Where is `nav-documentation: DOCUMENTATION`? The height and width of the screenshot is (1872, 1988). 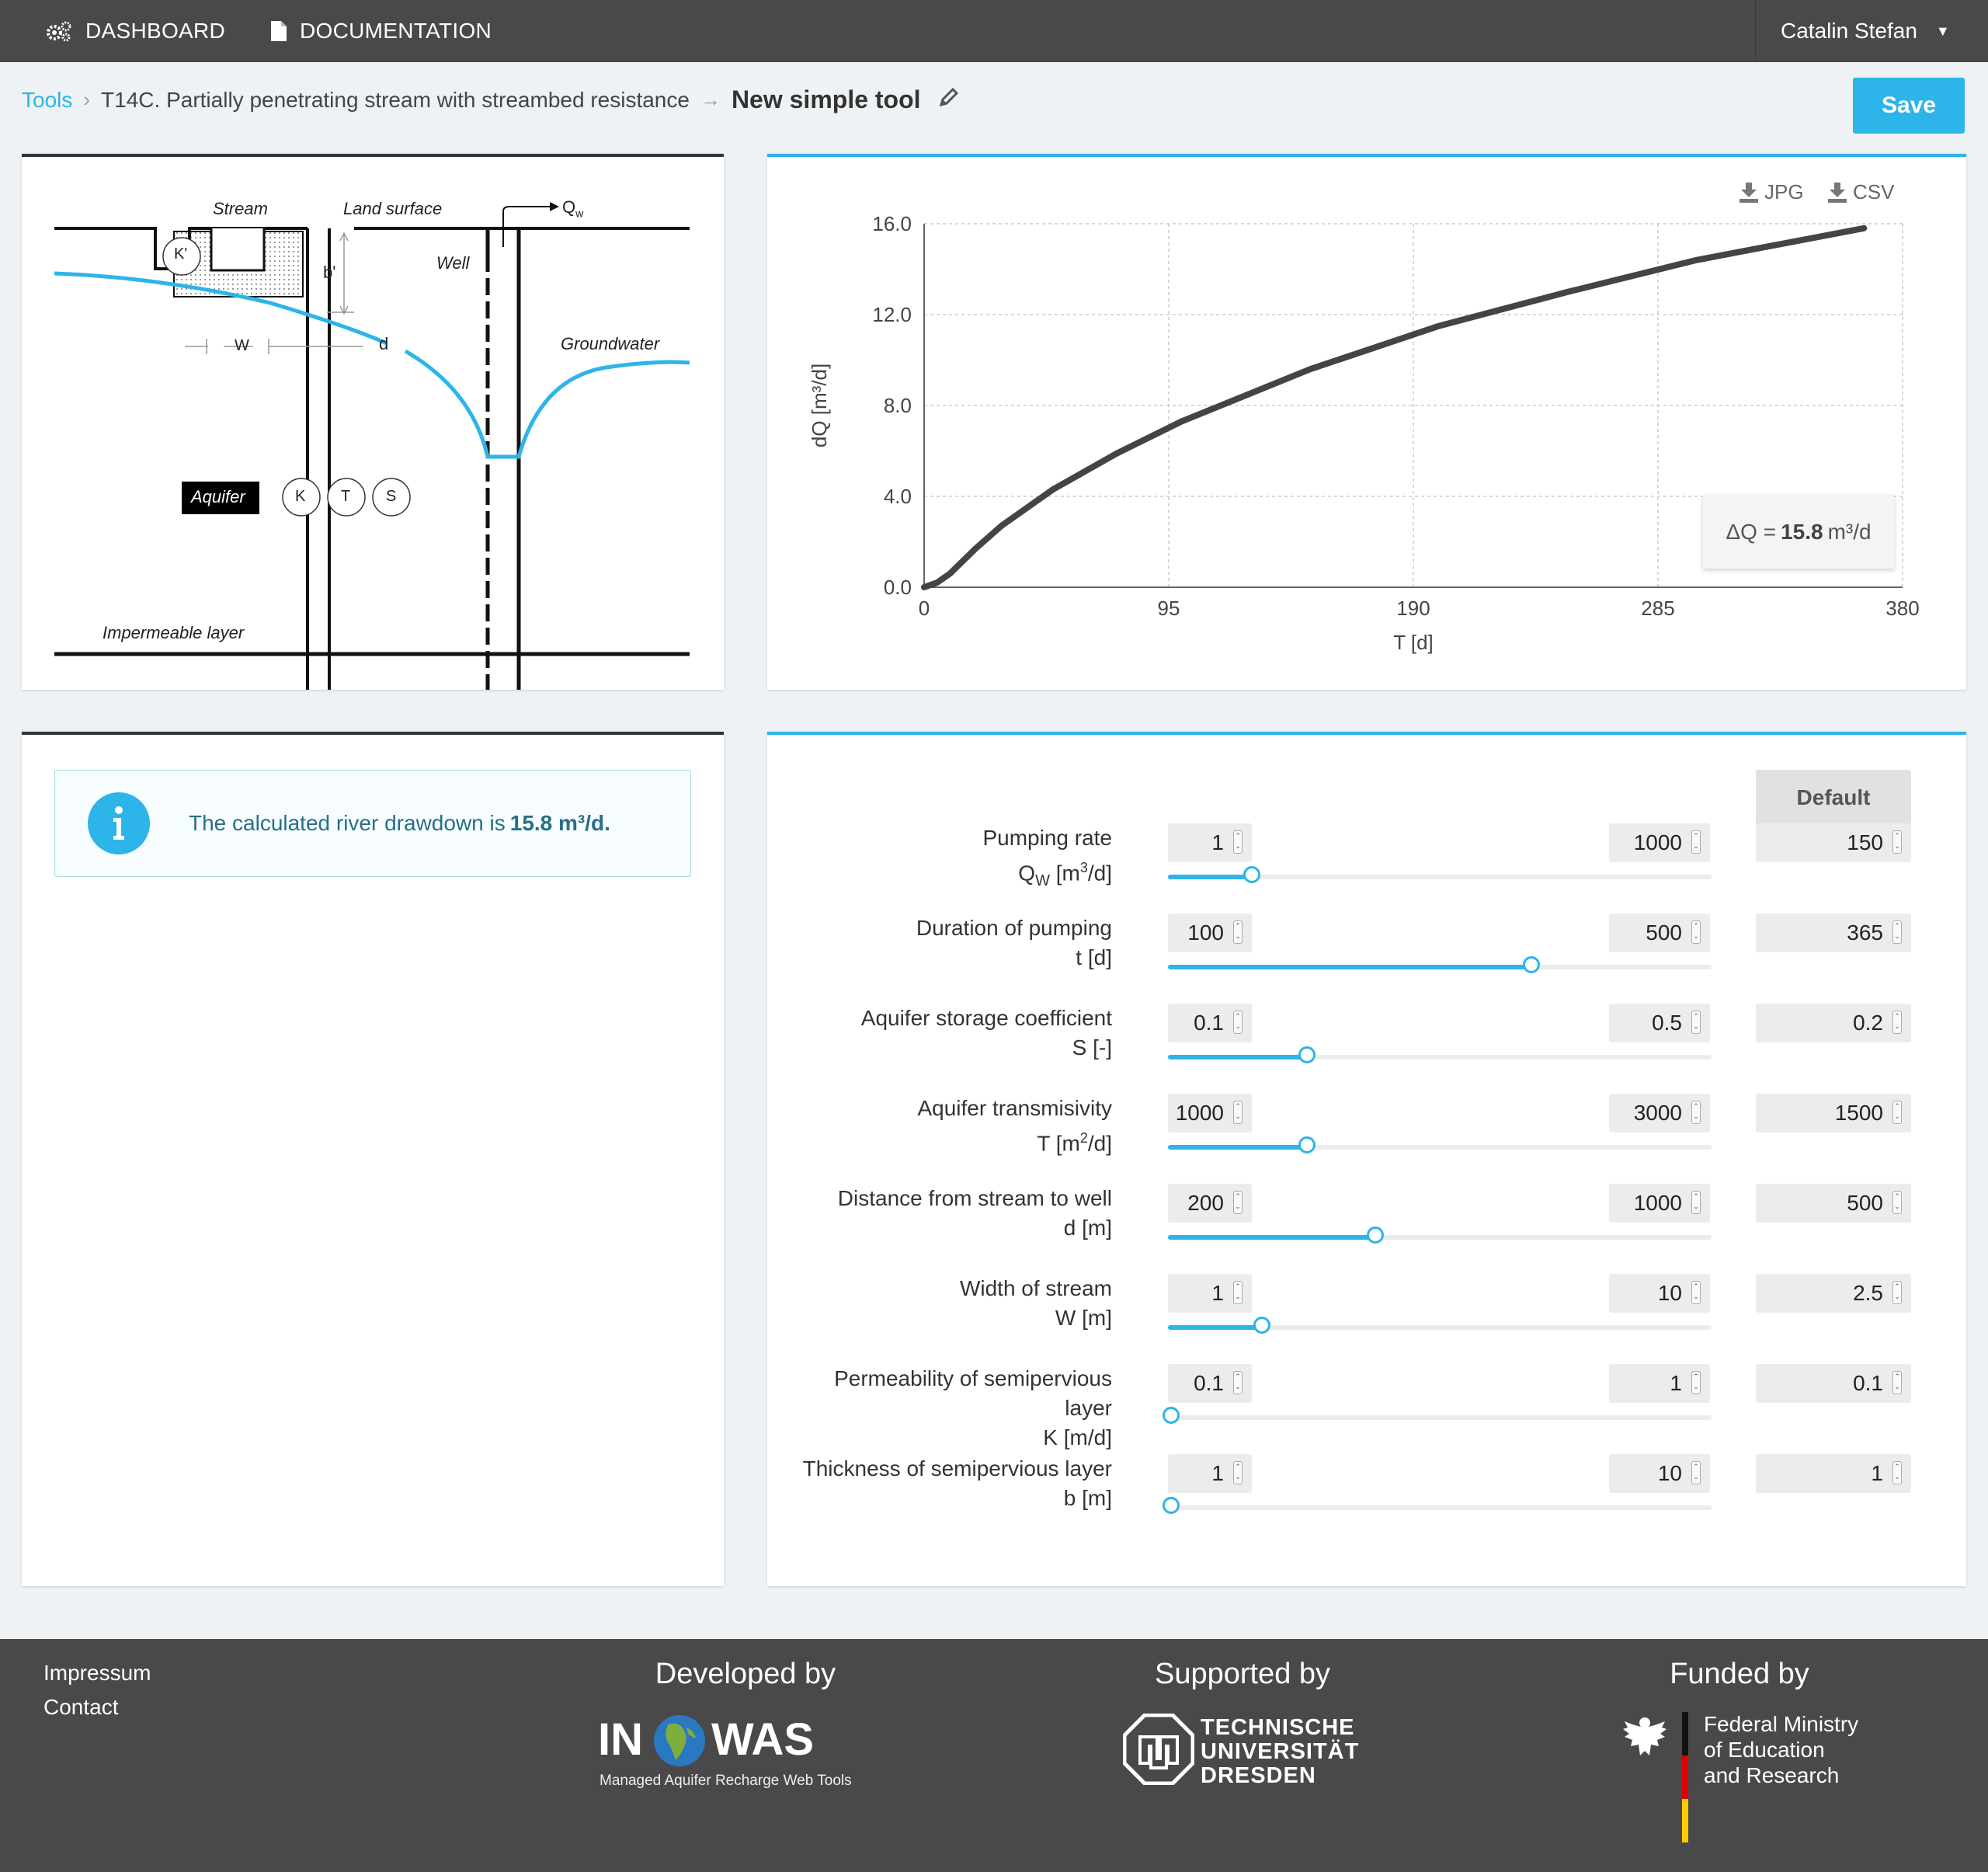
nav-documentation: DOCUMENTATION is located at coordinates (381, 31).